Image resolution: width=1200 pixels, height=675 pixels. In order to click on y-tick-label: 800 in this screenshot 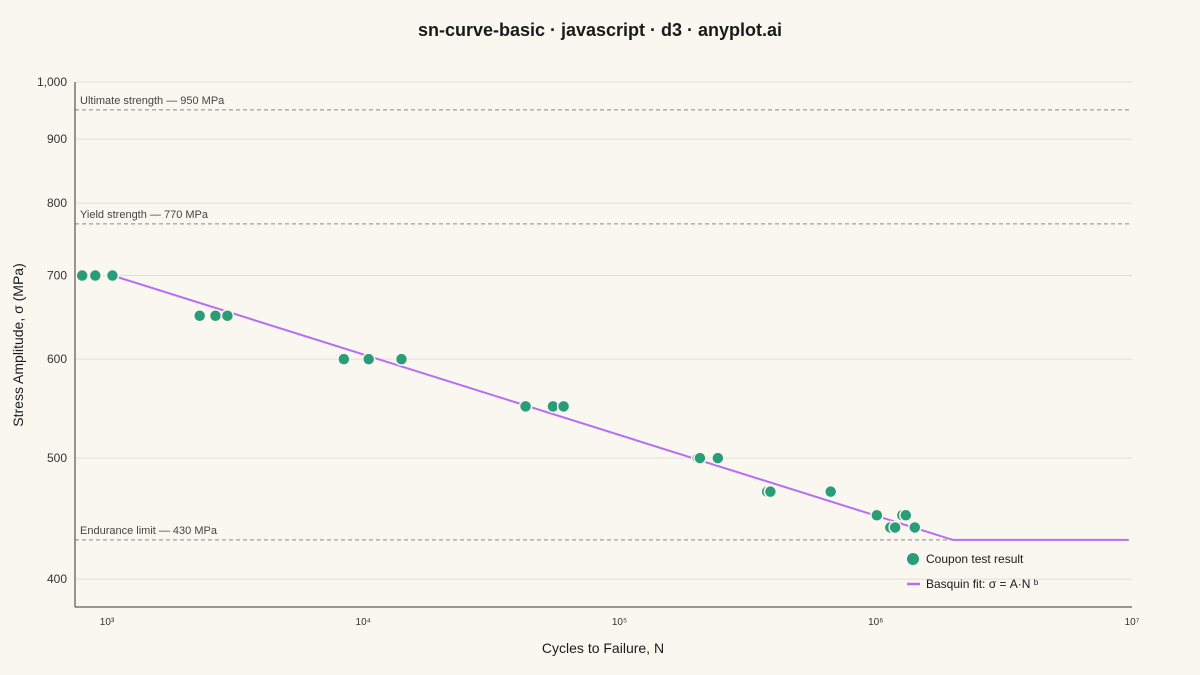, I will do `click(57, 203)`.